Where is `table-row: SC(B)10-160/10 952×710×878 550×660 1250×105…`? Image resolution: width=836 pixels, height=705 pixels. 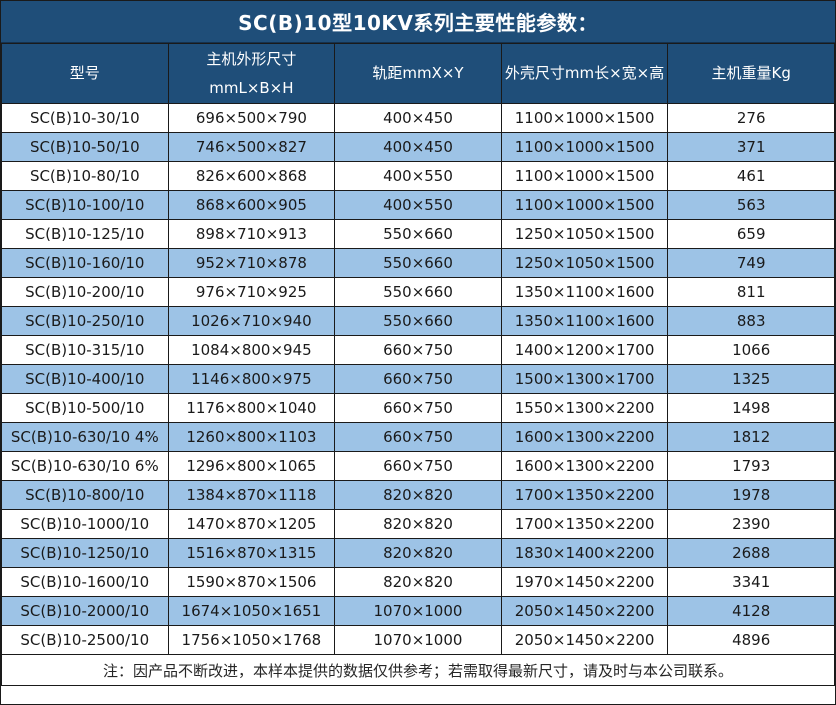 table-row: SC(B)10-160/10 952×710×878 550×660 1250×105… is located at coordinates (418, 263).